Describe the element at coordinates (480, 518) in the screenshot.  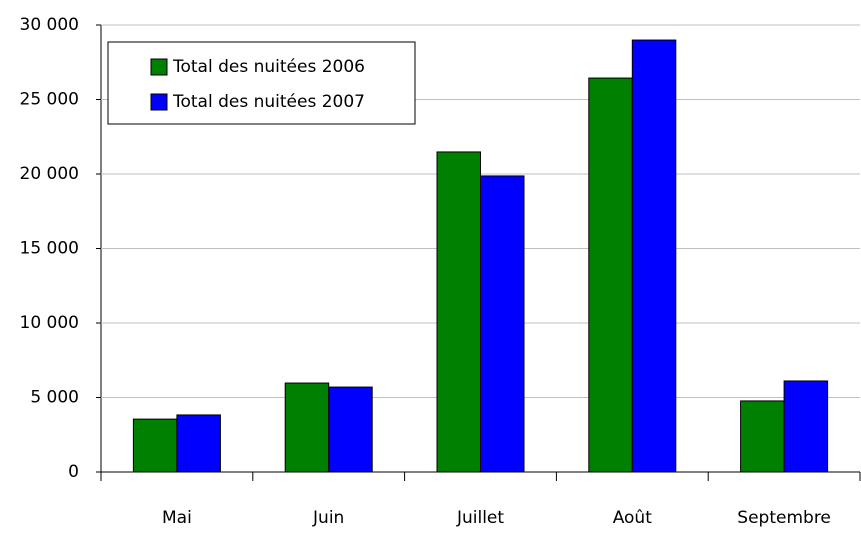
I see `x-tick-label: Juillet` at that location.